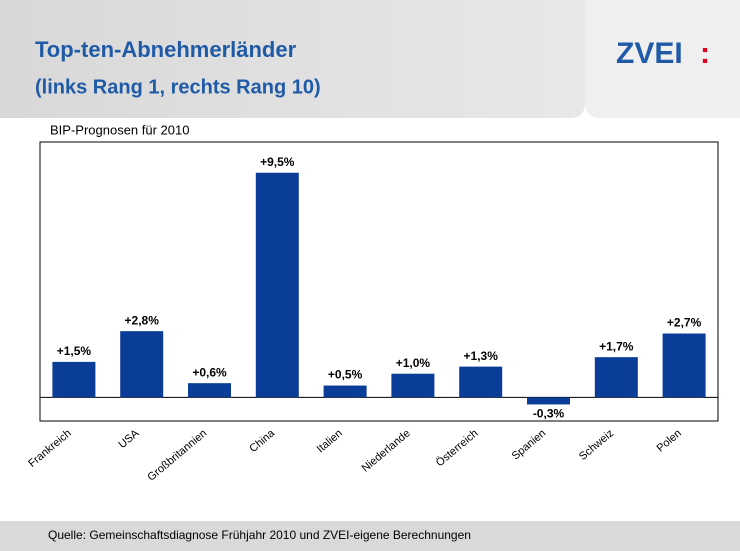  I want to click on slide-title: Top-ten-Abnehmerländer, so click(166, 49).